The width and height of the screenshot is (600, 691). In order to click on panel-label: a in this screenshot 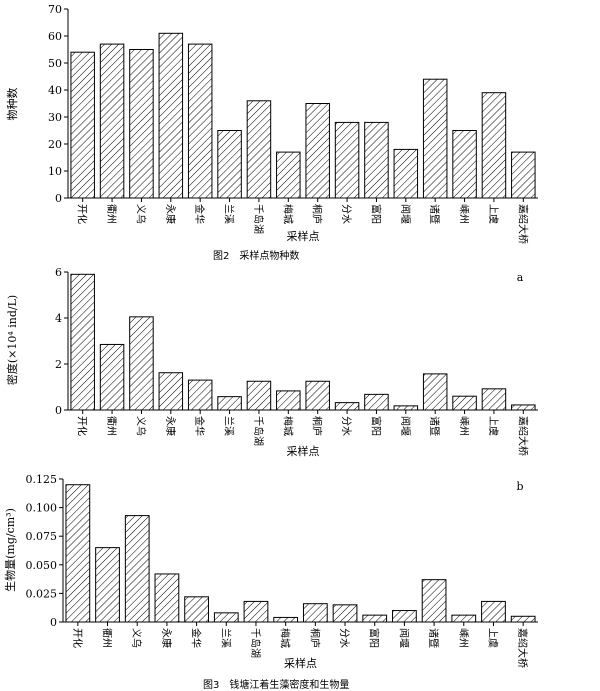, I will do `click(520, 277)`.